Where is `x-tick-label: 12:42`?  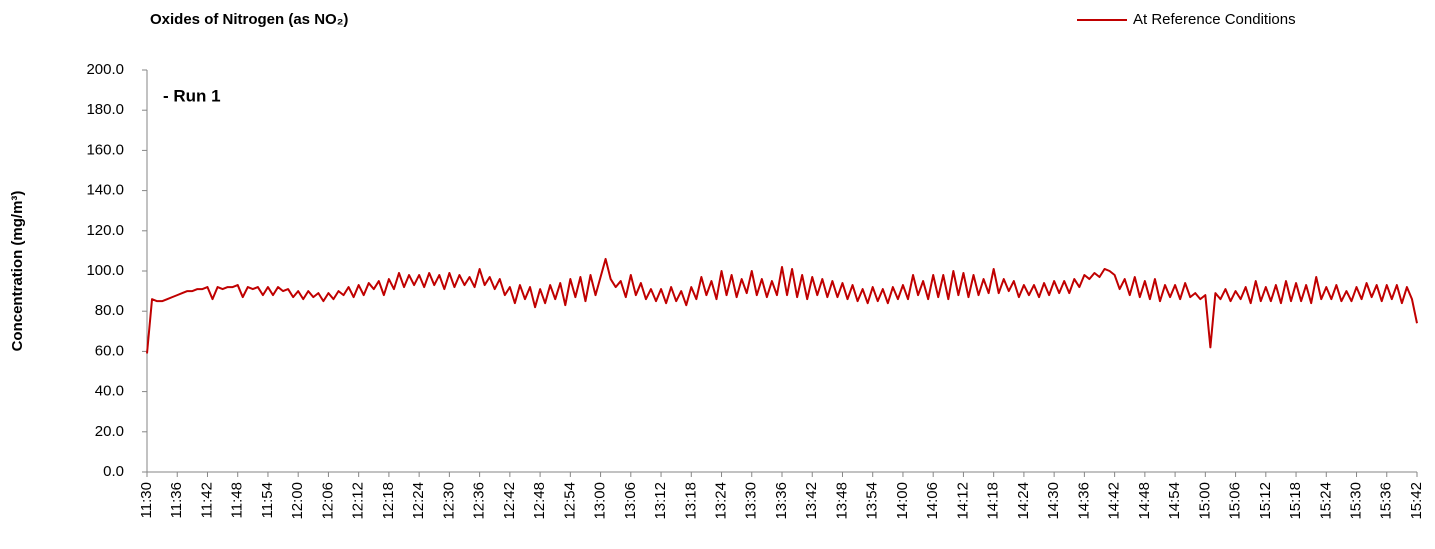
x-tick-label: 12:42 is located at coordinates (509, 501).